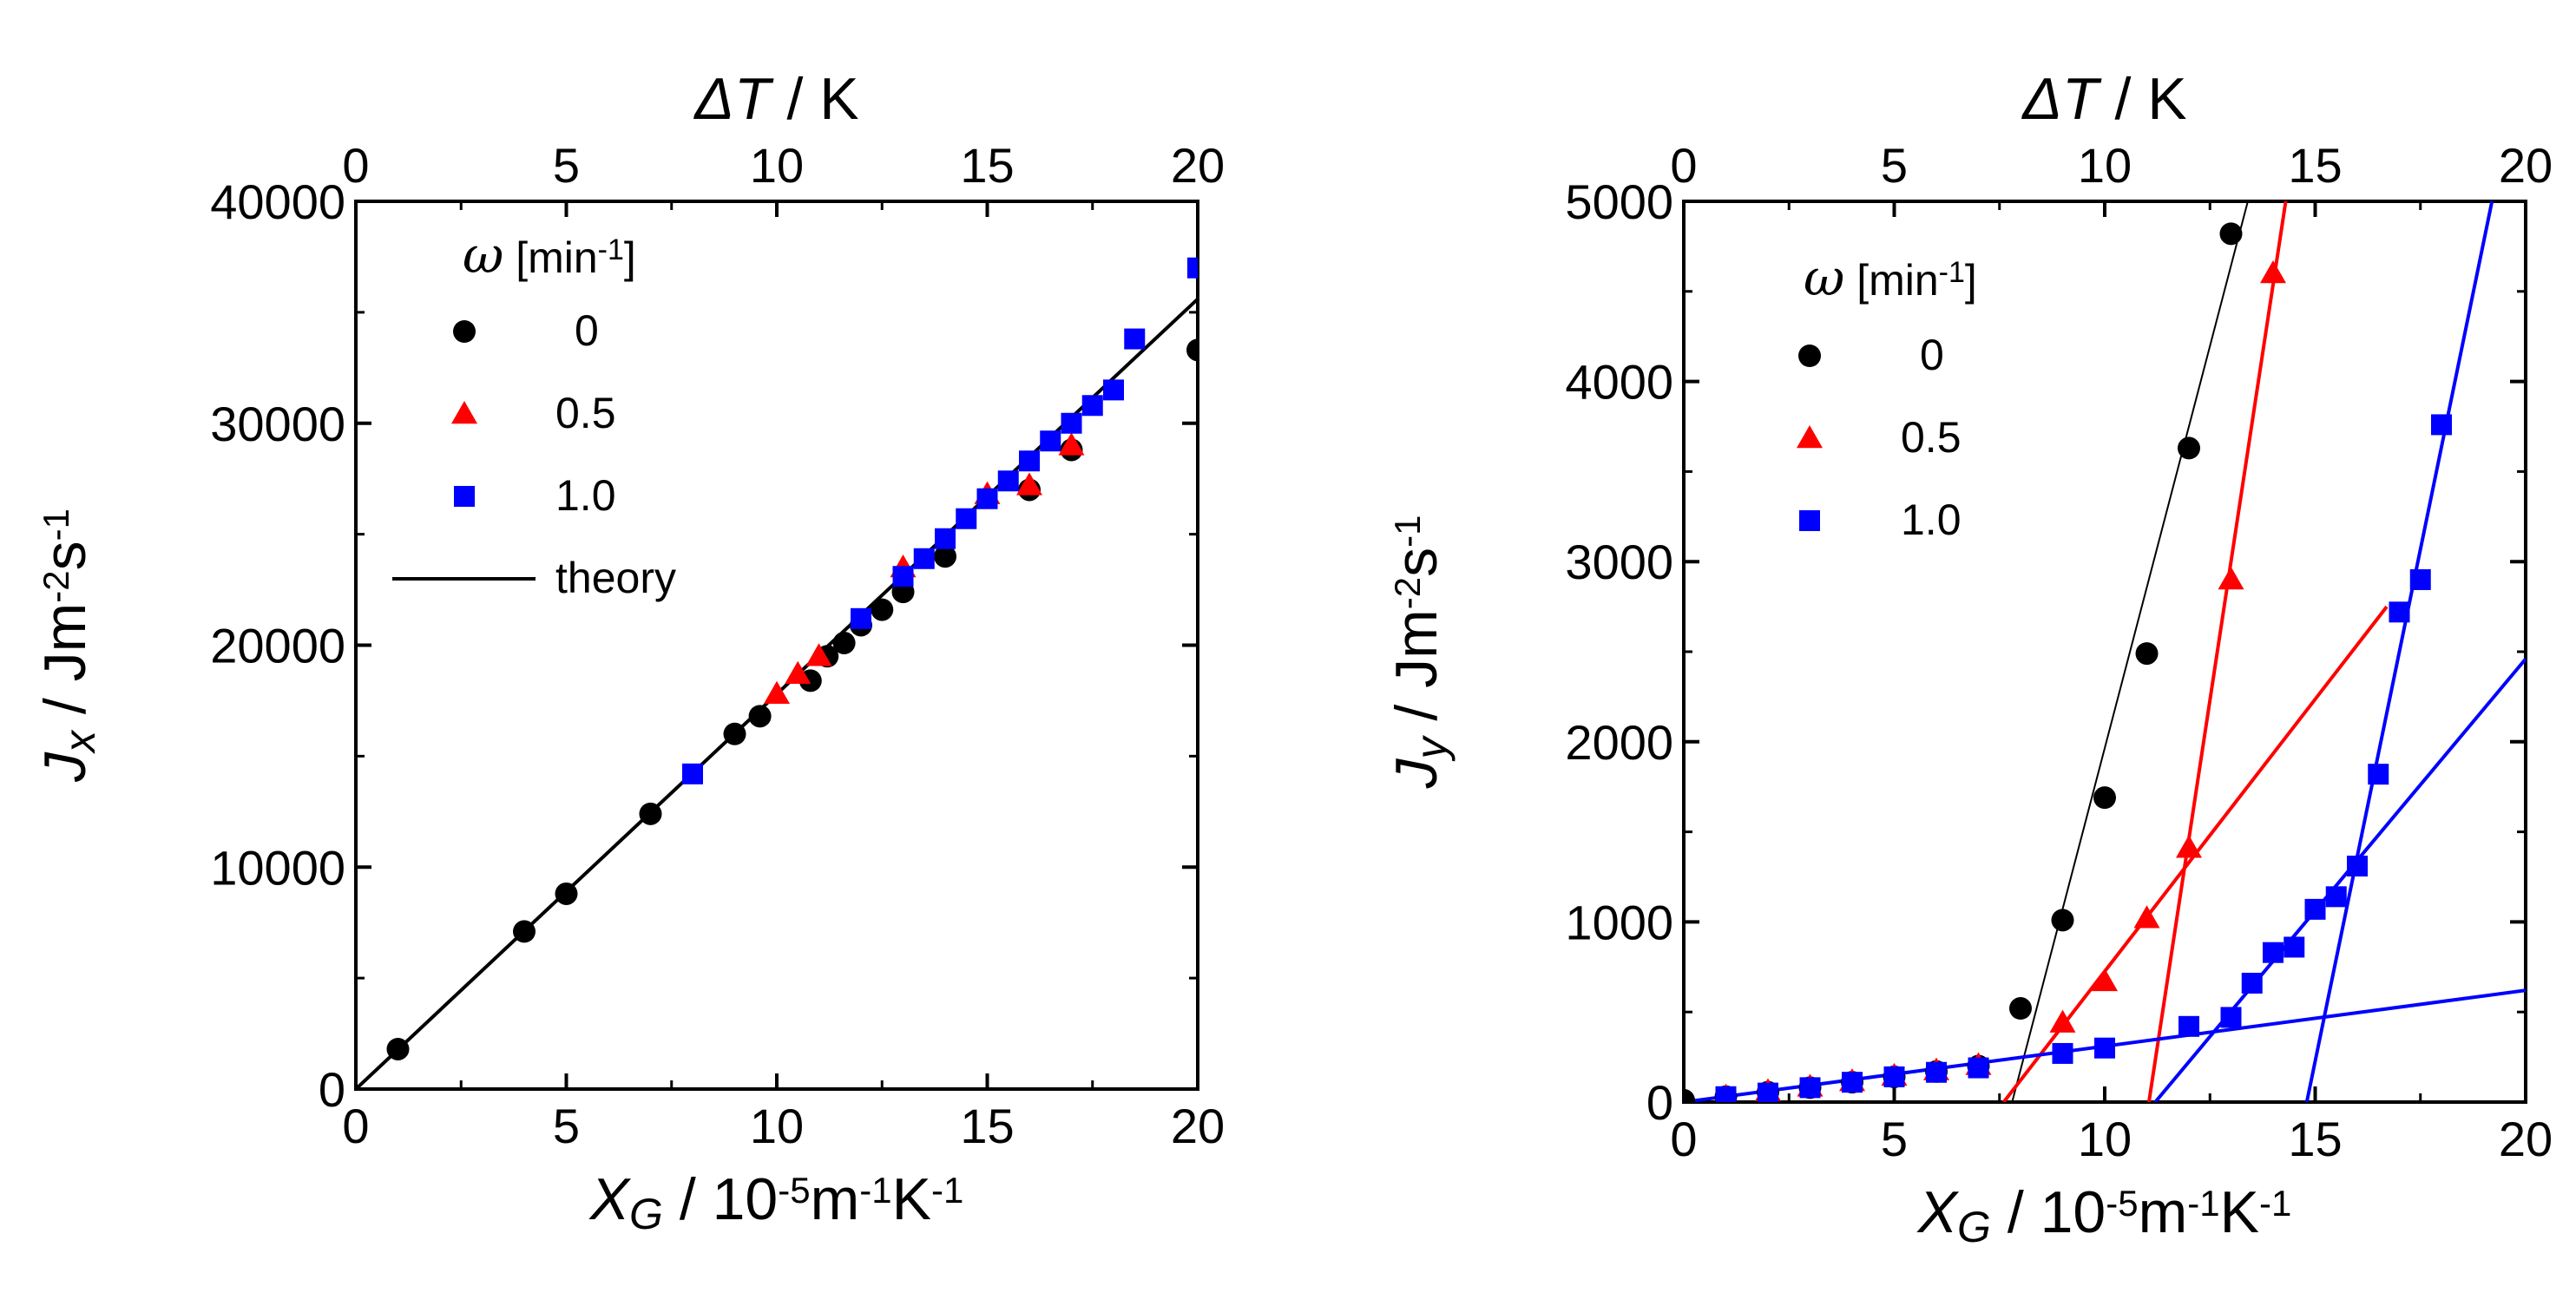 Image resolution: width=2576 pixels, height=1306 pixels. Describe the element at coordinates (815, 99) in the screenshot. I see `left-top-axis-text: / K` at that location.